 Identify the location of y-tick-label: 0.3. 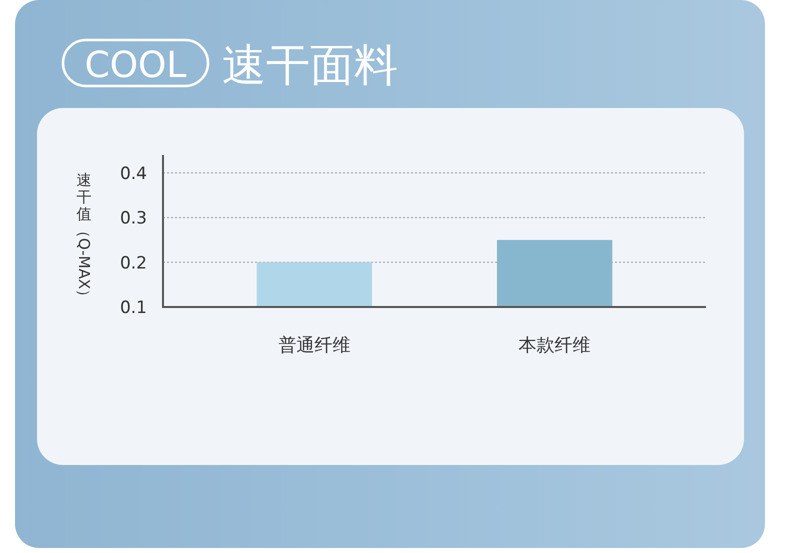
(133, 218).